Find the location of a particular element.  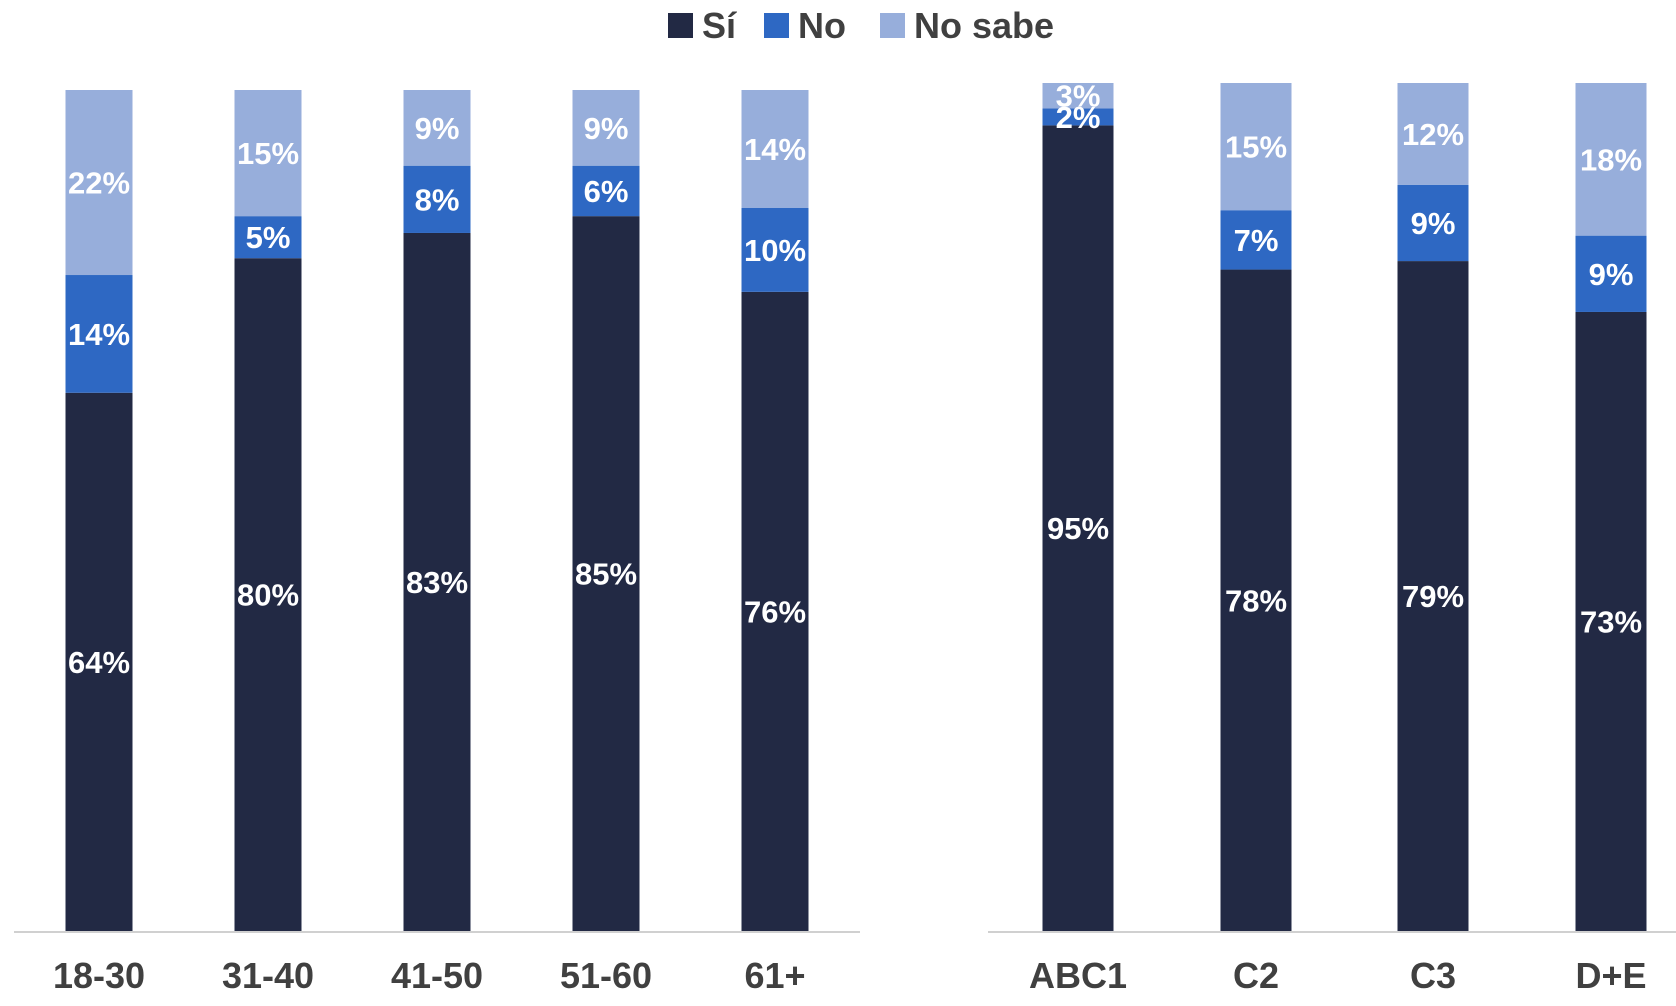

bar-group-61+: 76% 10% 14% is located at coordinates (775, 511).